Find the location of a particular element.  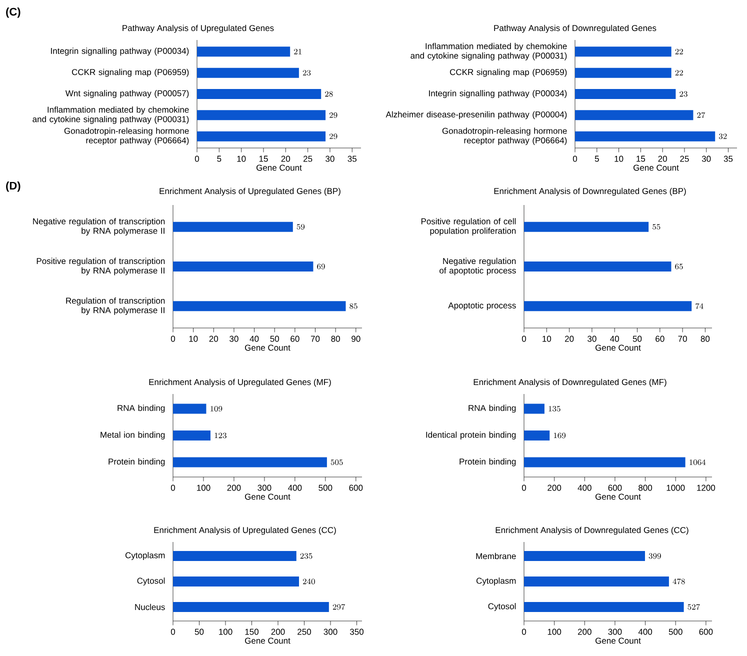

x-tick-label: 15 is located at coordinates (641, 159).